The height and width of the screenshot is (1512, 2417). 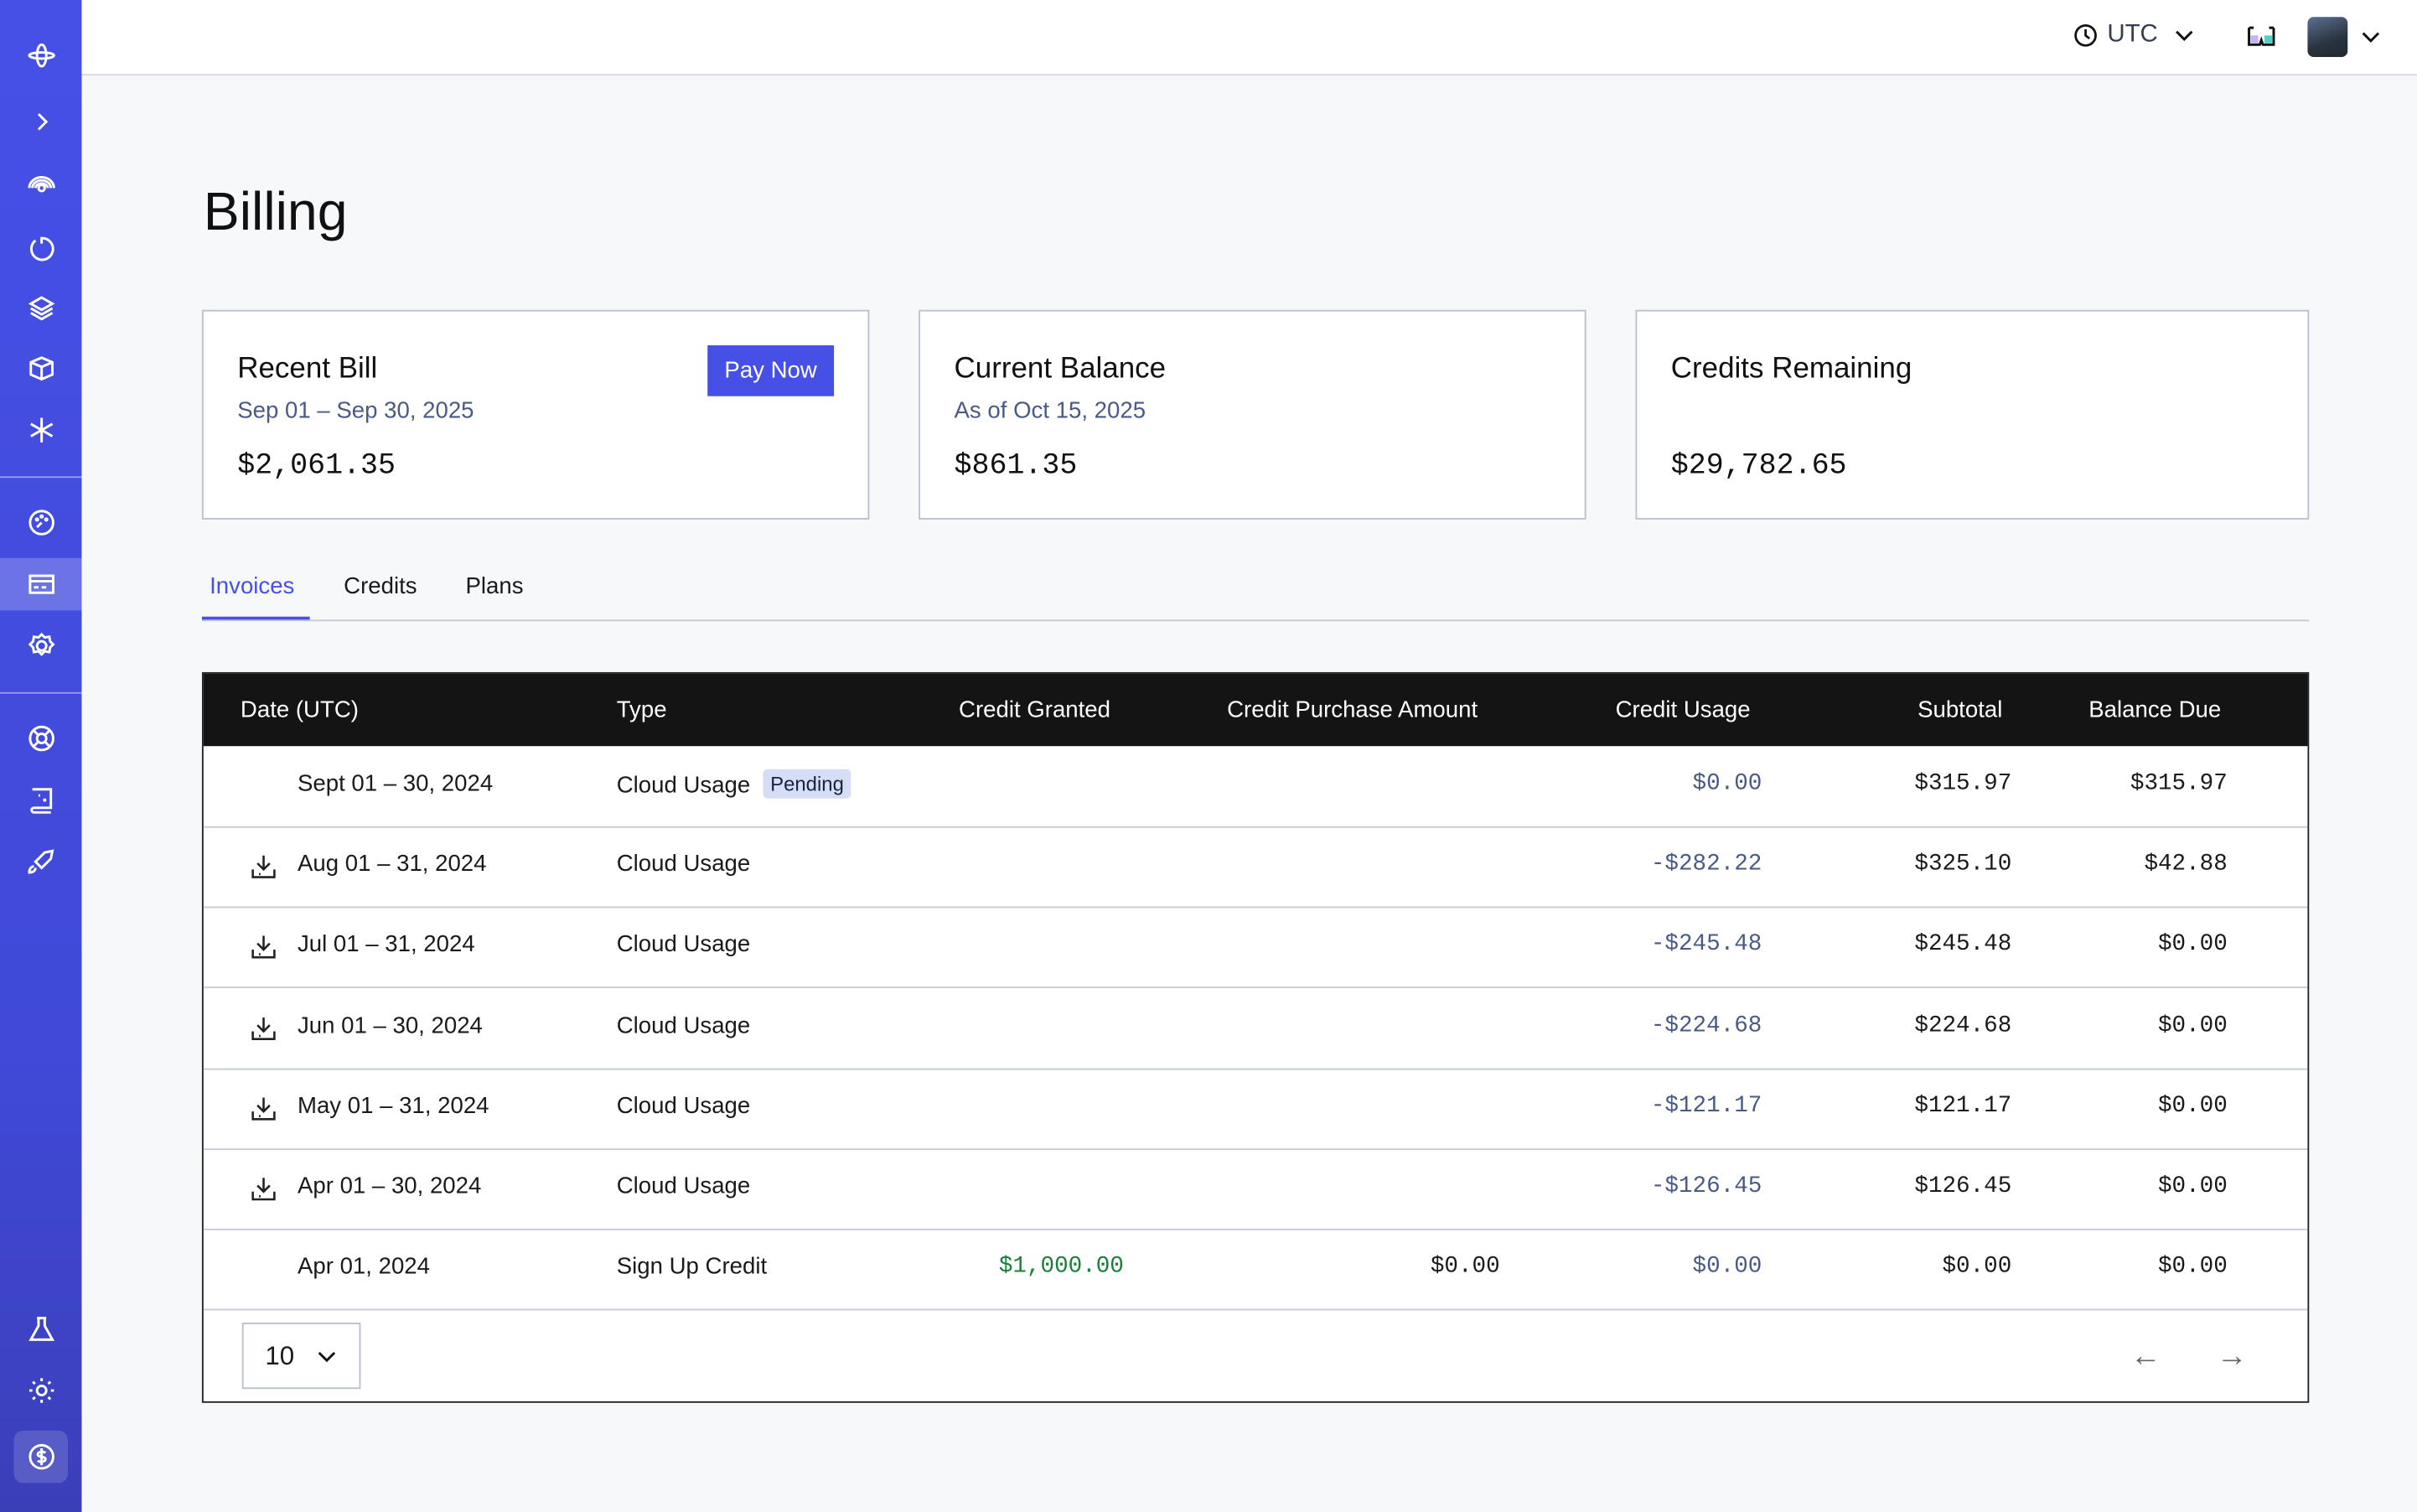 I want to click on cell-subtotal: $325.10, so click(x=1963, y=864).